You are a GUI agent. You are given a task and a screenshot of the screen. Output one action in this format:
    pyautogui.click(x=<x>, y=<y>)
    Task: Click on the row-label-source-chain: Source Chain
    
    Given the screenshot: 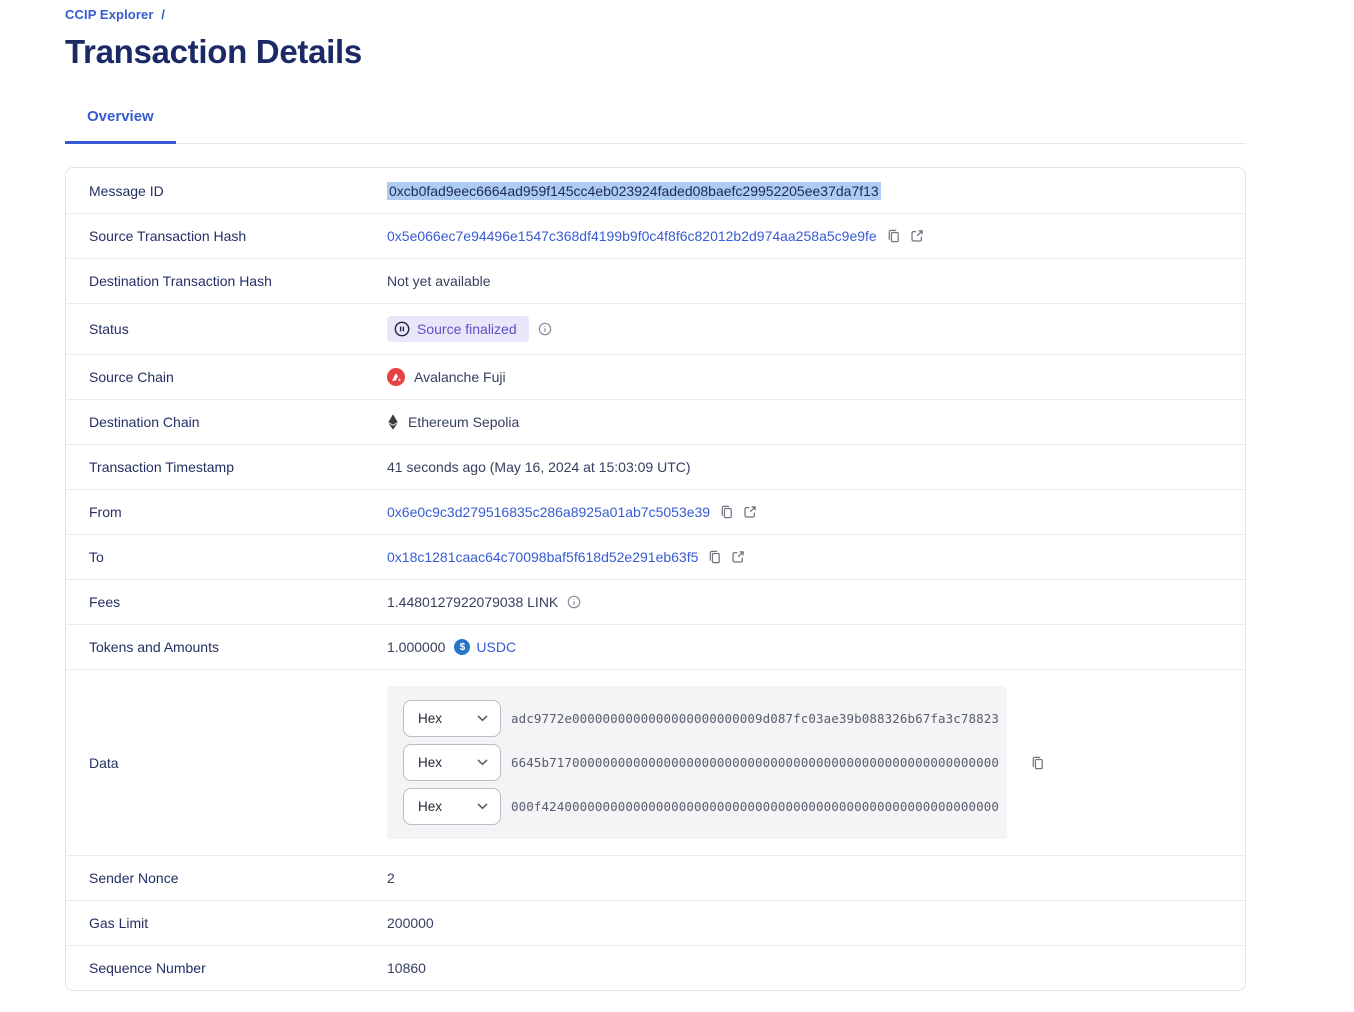 What is the action you would take?
    pyautogui.click(x=131, y=377)
    